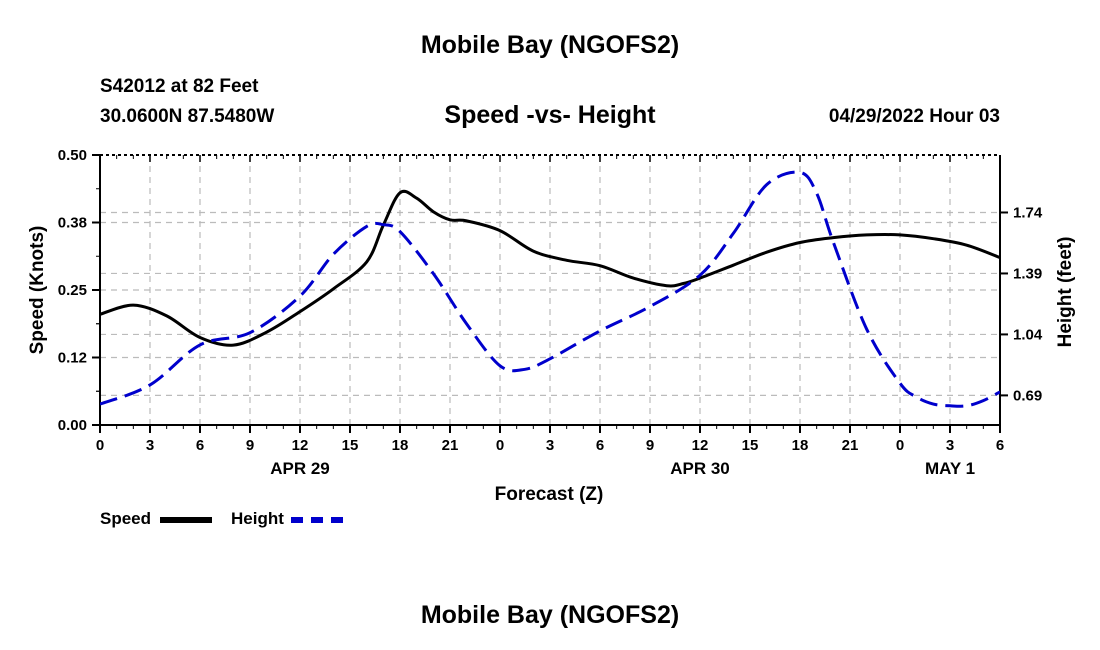  I want to click on footer-title: Mobile Bay (NGOFS2), so click(550, 615).